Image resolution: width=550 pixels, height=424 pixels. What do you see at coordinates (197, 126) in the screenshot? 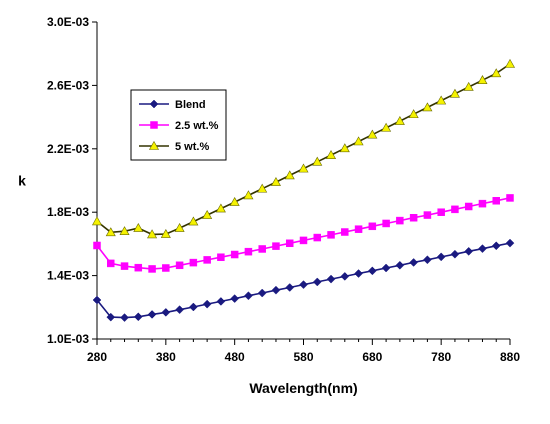
I see `legend-label: 2.5 wt.%` at bounding box center [197, 126].